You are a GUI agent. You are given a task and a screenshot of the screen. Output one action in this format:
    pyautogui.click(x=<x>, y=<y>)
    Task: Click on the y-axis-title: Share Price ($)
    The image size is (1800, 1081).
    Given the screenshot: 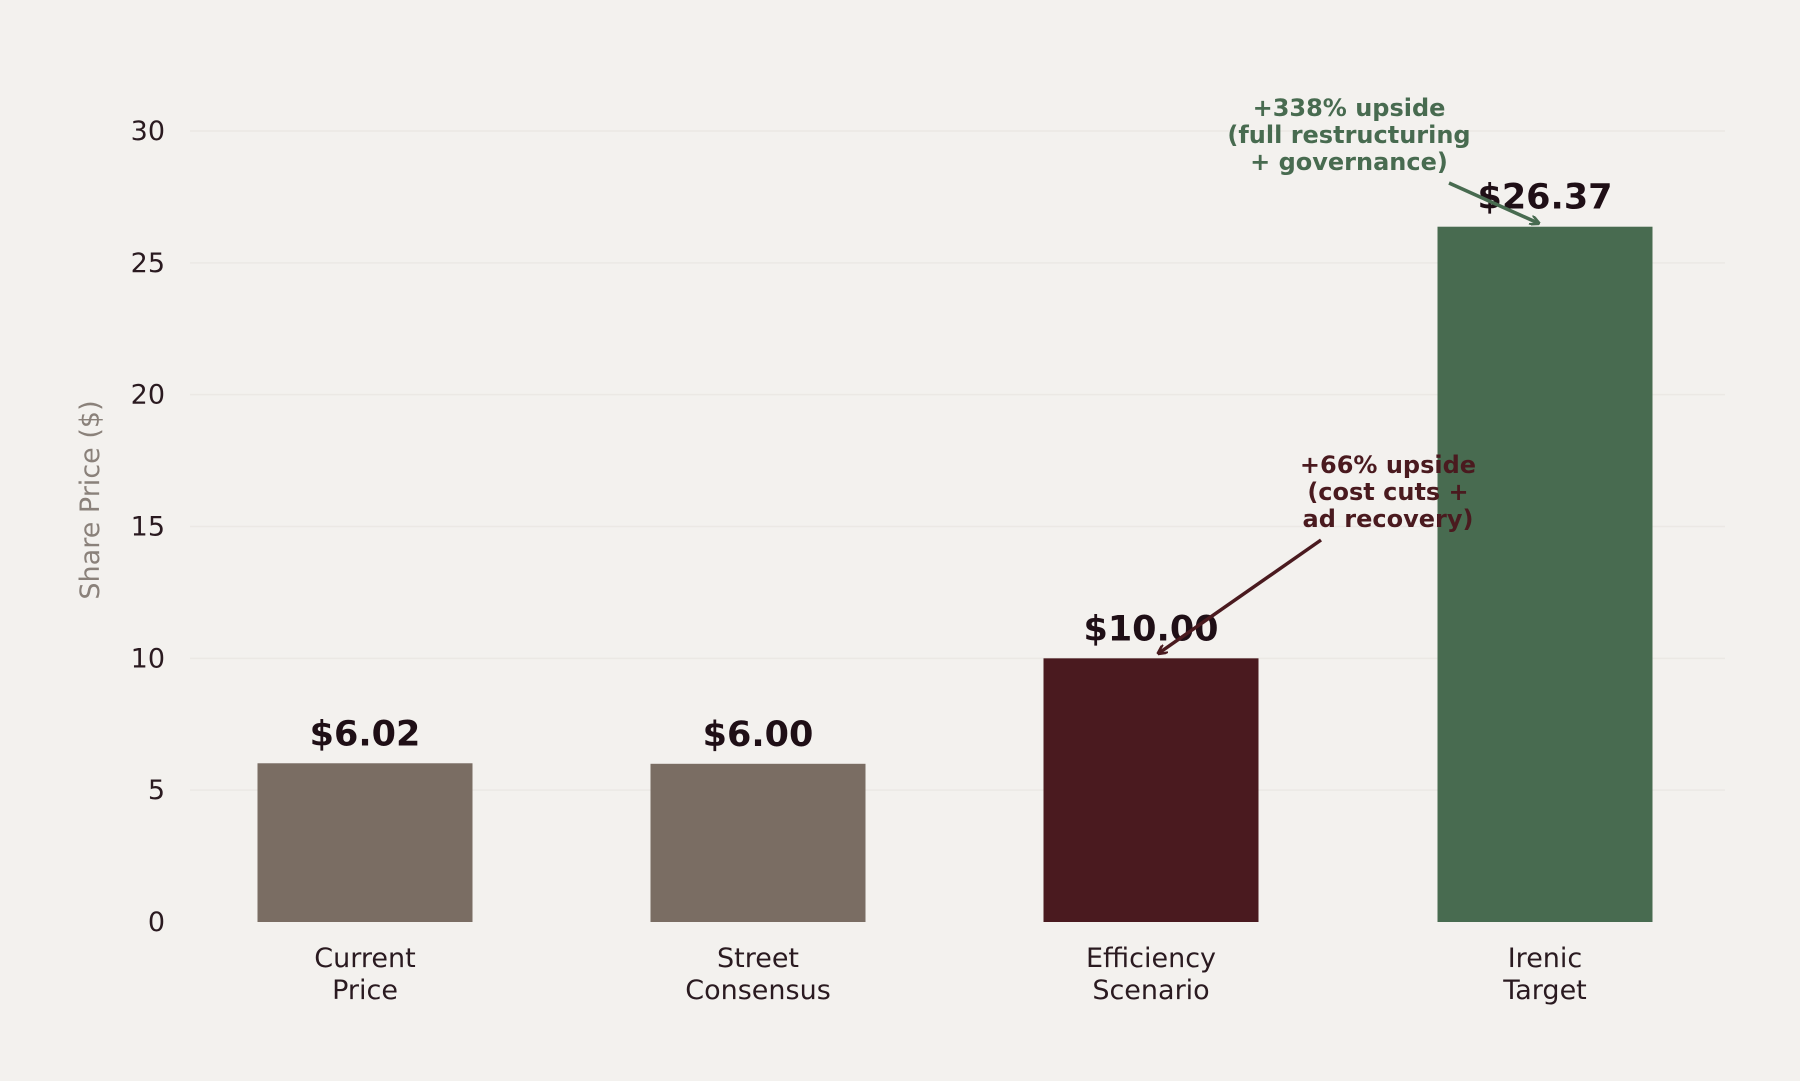 What is the action you would take?
    pyautogui.click(x=90, y=499)
    